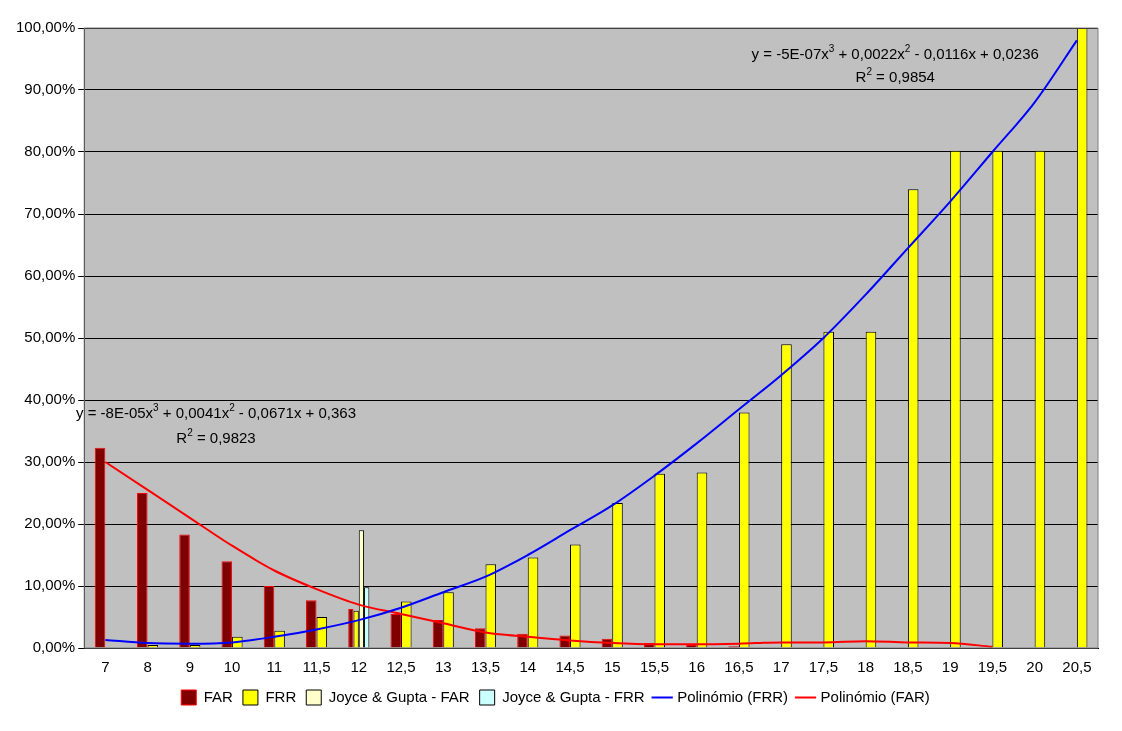  What do you see at coordinates (359, 667) in the screenshot?
I see `x-tick-label: 12` at bounding box center [359, 667].